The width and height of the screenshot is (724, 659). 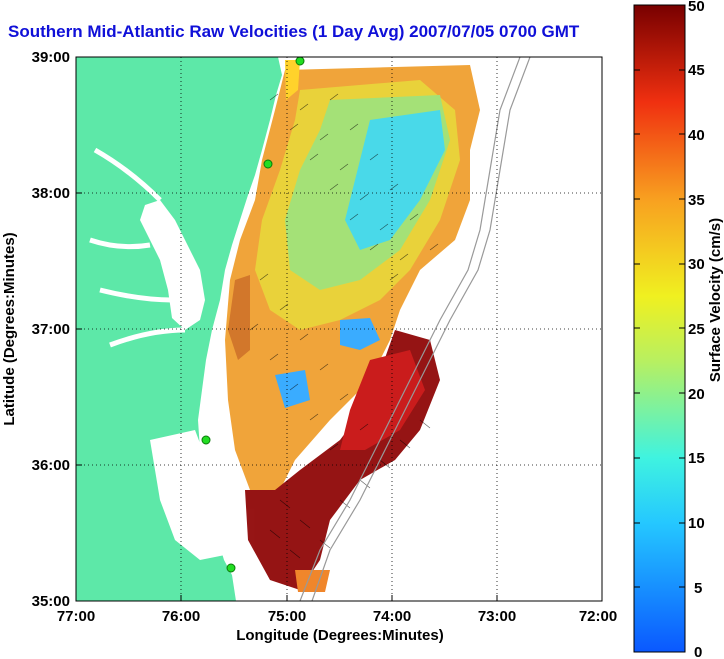 What do you see at coordinates (696, 135) in the screenshot?
I see `colorbar-tick-label: 40` at bounding box center [696, 135].